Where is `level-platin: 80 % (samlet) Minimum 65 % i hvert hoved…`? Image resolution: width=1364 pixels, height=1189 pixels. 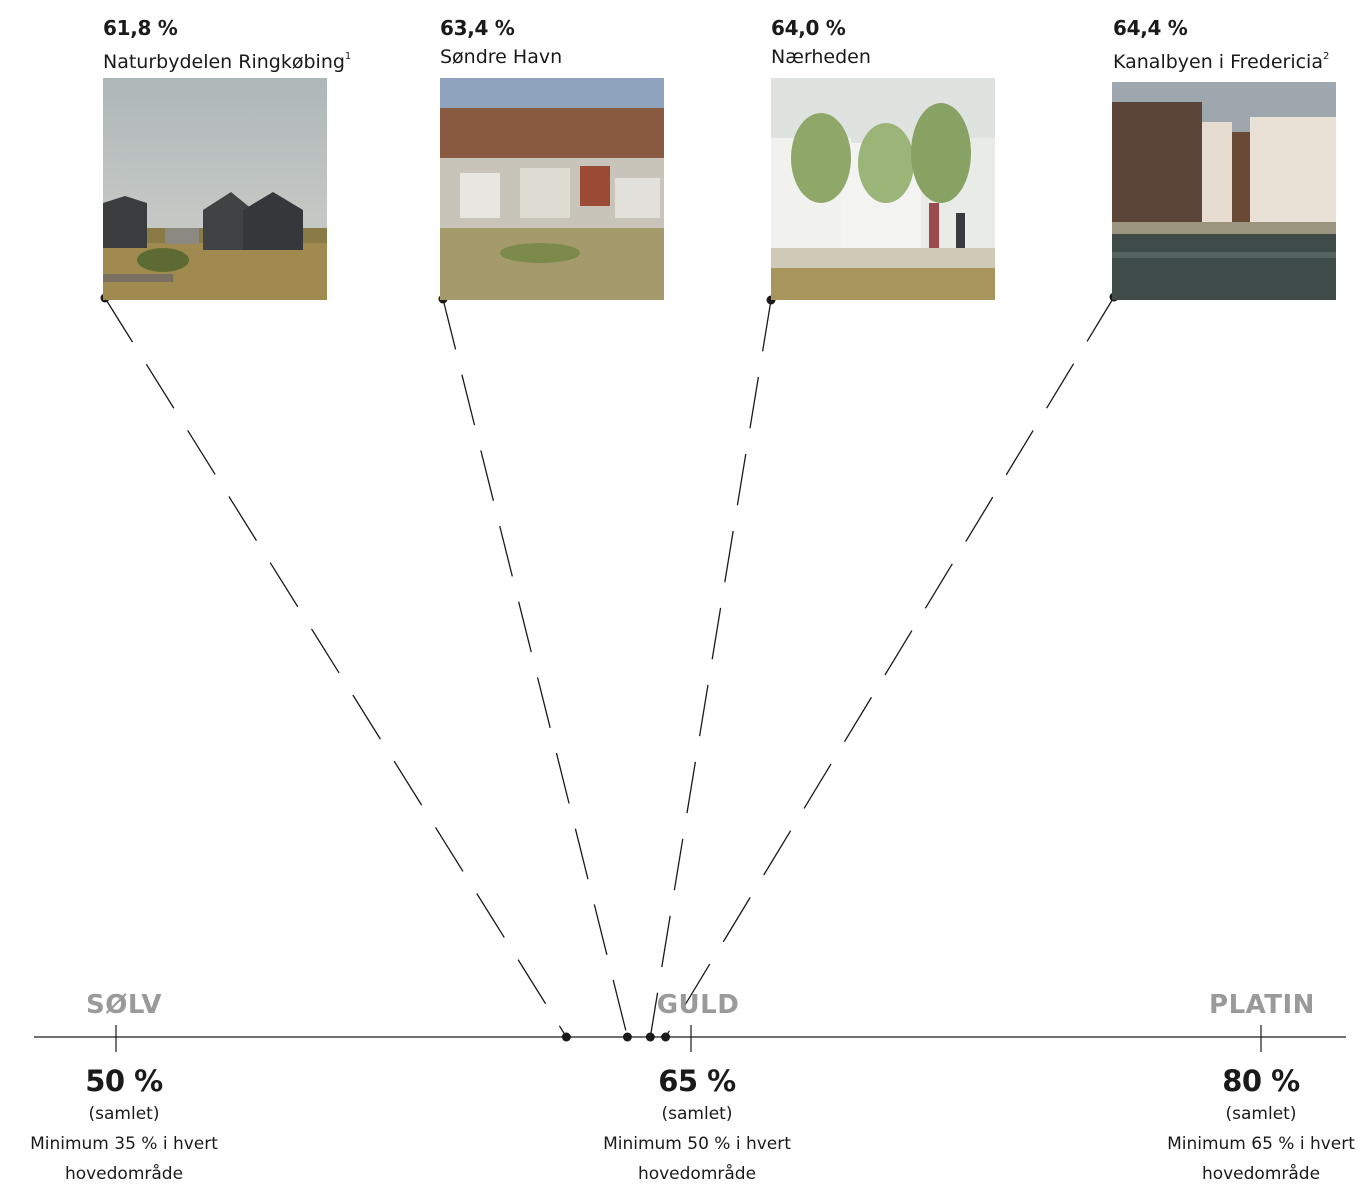
level-platin: 80 % (samlet) Minimum 65 % i hvert hoved… is located at coordinates (1255, 1125).